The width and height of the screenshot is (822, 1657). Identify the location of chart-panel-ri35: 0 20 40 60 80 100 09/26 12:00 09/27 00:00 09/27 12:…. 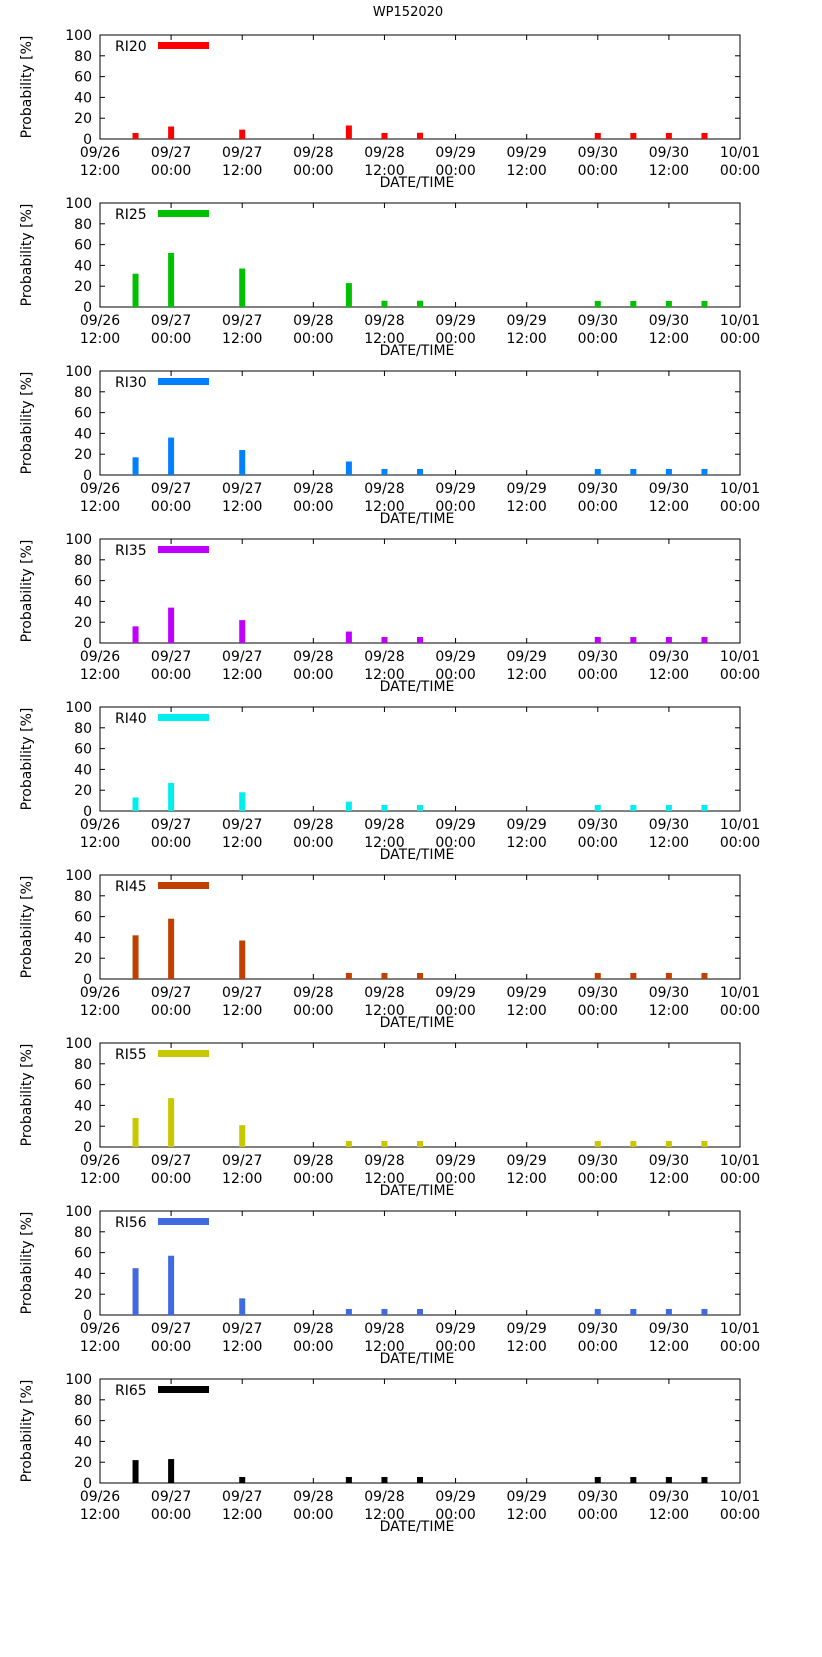
(389, 613).